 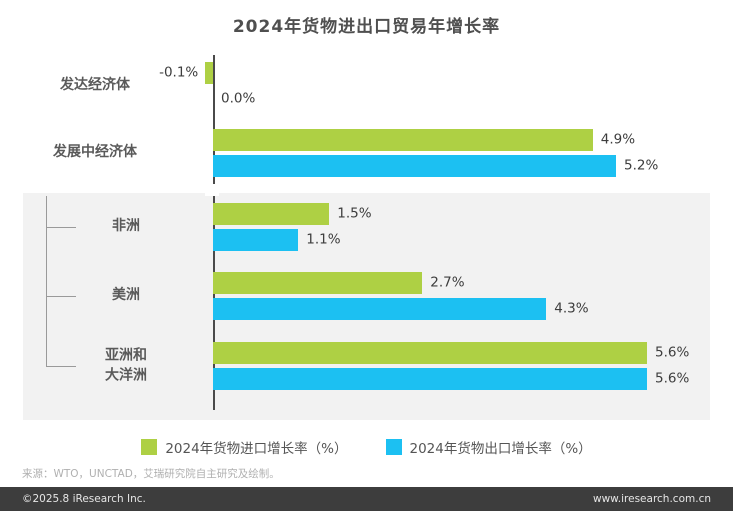 What do you see at coordinates (651, 499) in the screenshot?
I see `footer-url: www.iresearch.com.cn` at bounding box center [651, 499].